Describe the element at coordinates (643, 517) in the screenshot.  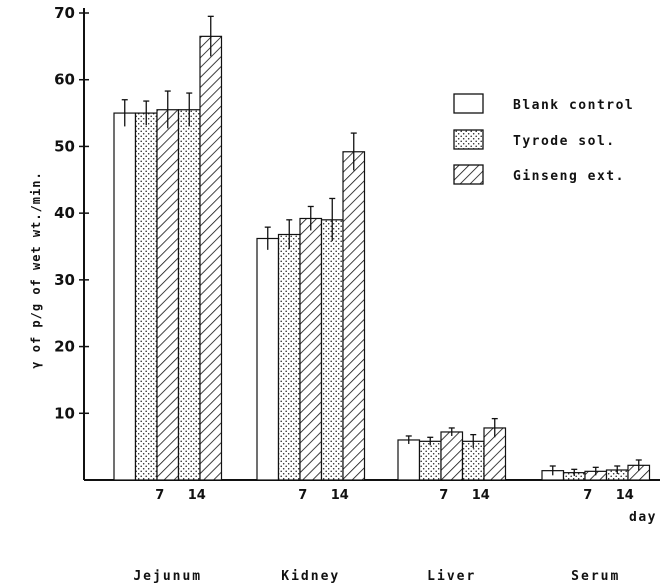
I see `x-unit-label: day` at that location.